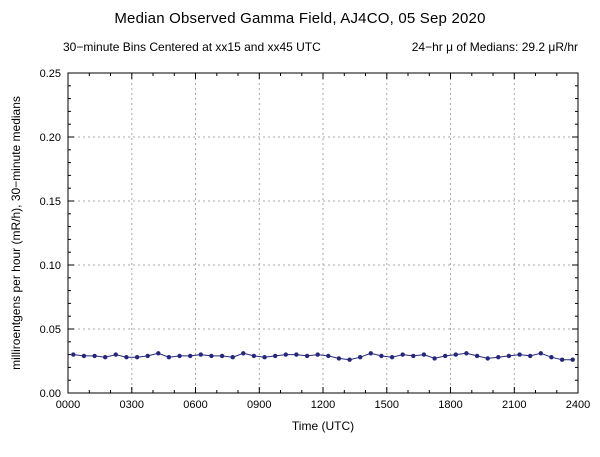 The width and height of the screenshot is (600, 457). I want to click on svg-text: 0.05, so click(50, 330).